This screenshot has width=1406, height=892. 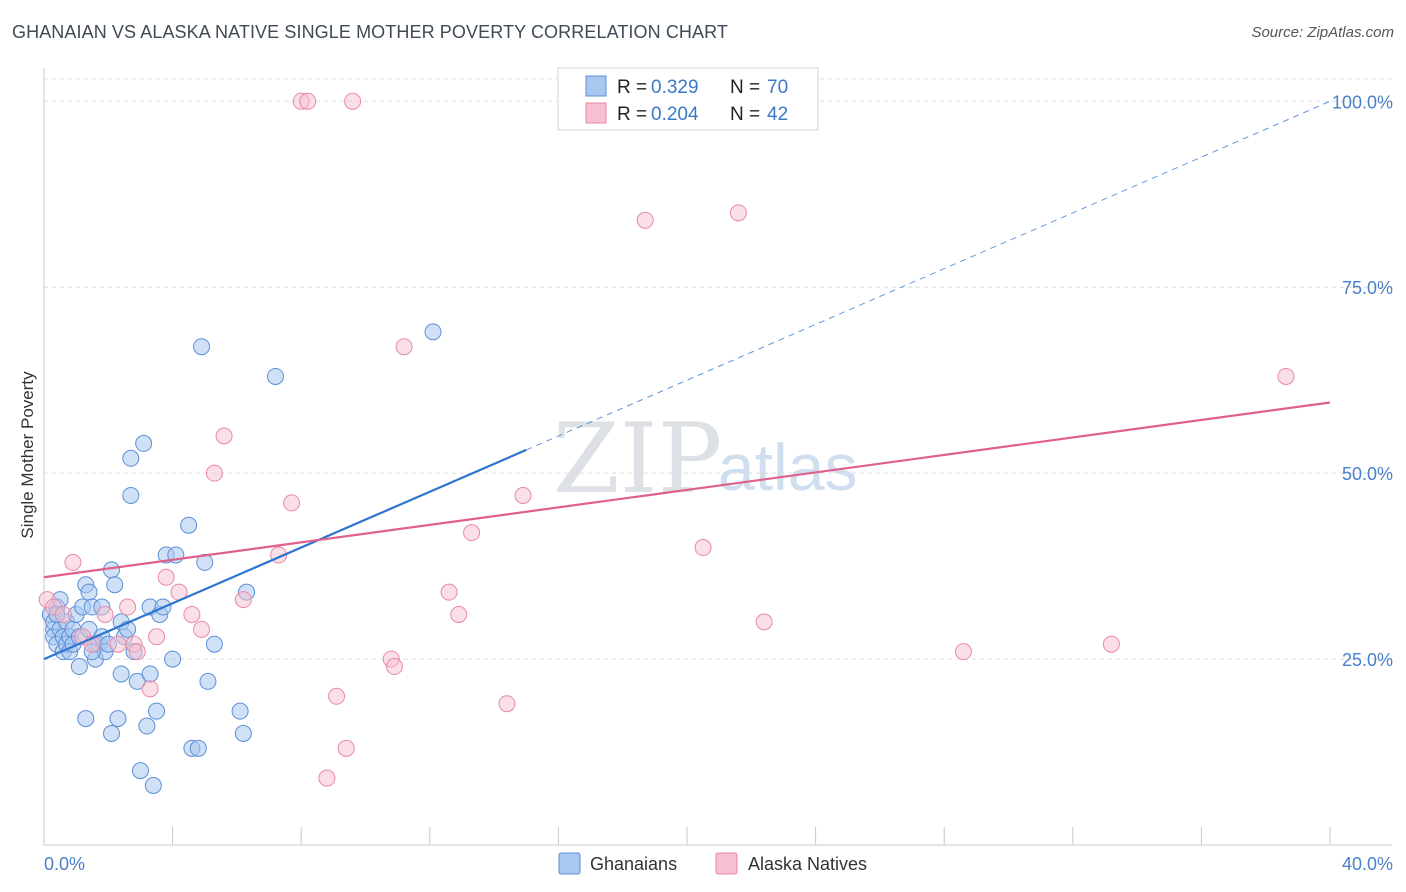 I want to click on legend-swatch-ghanaians, so click(x=596, y=86).